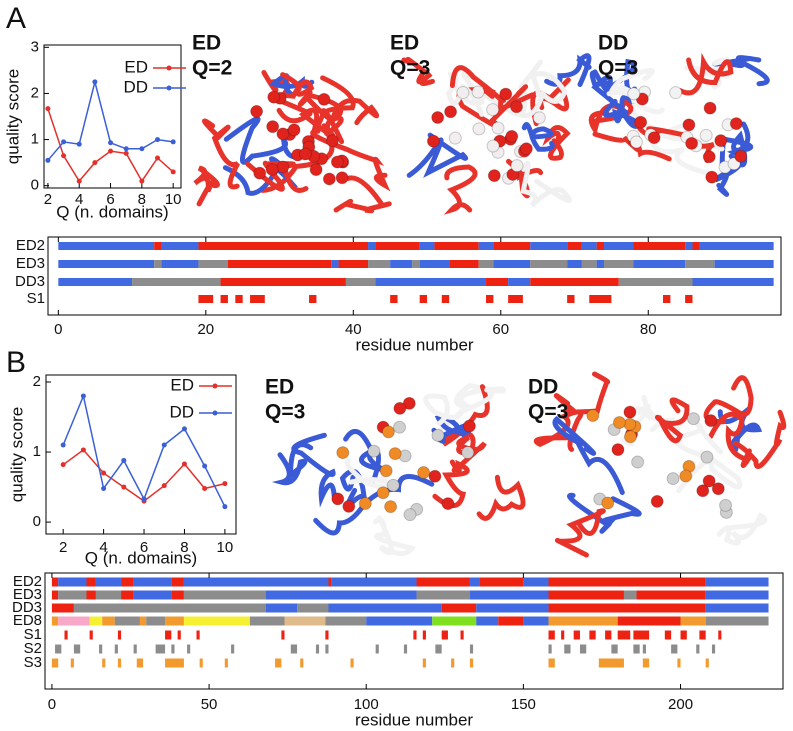  I want to click on y-axis-label: quality score, so click(12, 116).